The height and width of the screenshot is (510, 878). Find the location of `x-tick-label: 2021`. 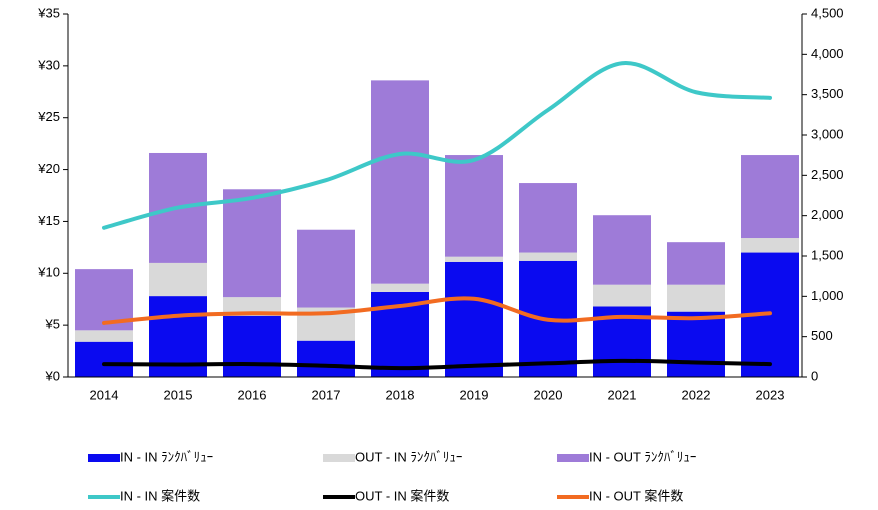

x-tick-label: 2021 is located at coordinates (622, 394).